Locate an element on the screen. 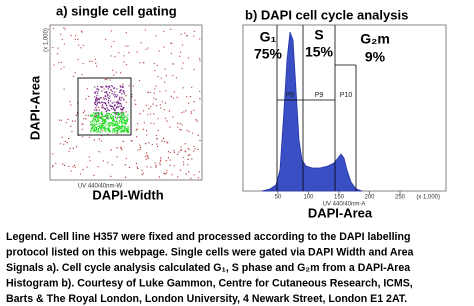 Image resolution: width=474 pixels, height=306 pixels. panel-title: b) DAPI cell cycle analysis is located at coordinates (326, 14).